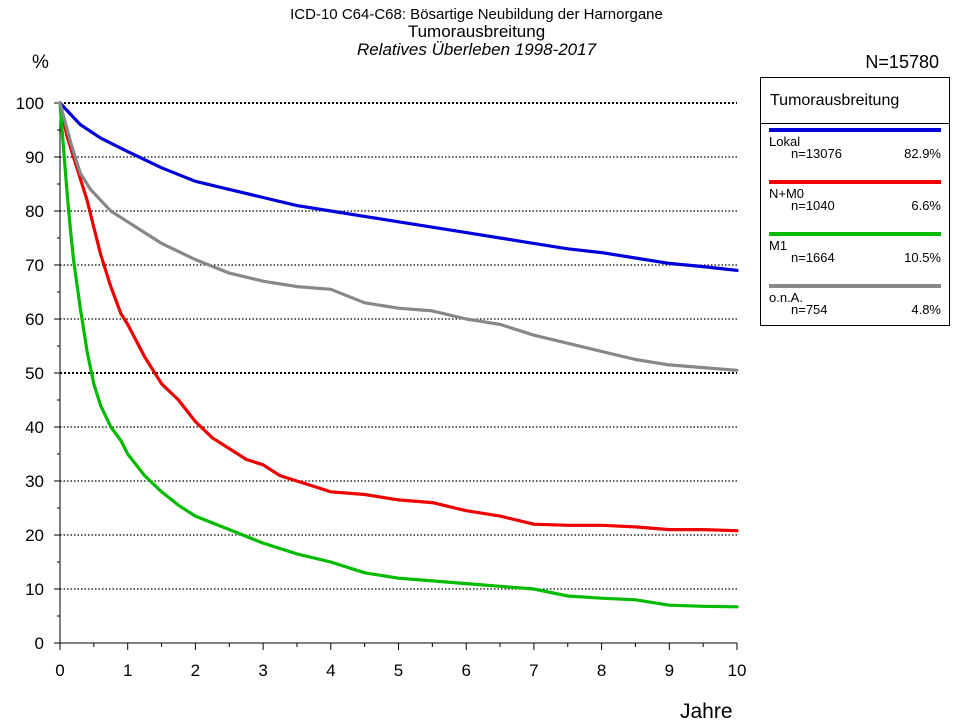 The width and height of the screenshot is (953, 728). What do you see at coordinates (787, 193) in the screenshot?
I see `legend-series-name: N+M0` at bounding box center [787, 193].